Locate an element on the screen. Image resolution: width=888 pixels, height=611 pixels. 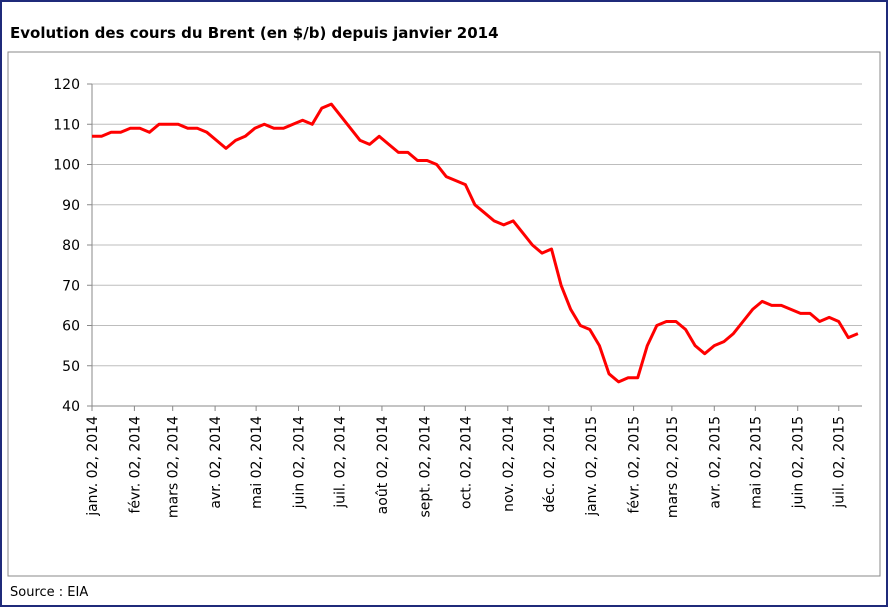
x-tick-label: oct. 02, 2014 is located at coordinates (466, 462).